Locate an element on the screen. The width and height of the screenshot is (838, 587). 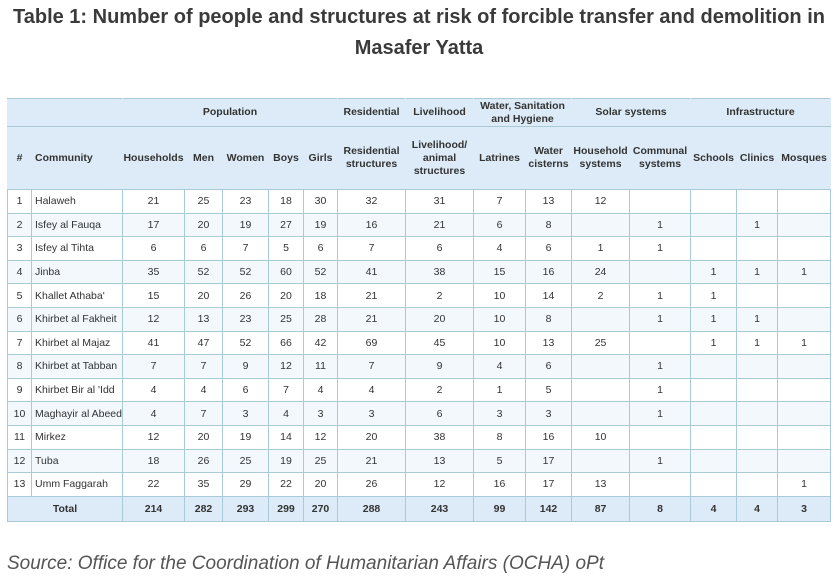
community-name: Tuba is located at coordinates (77, 461).